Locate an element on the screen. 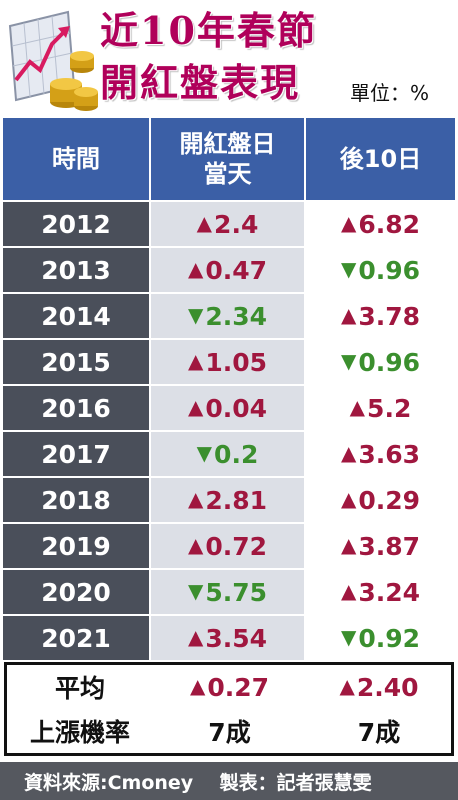 The height and width of the screenshot is (800, 458). after-10-days-cell: ▲ 3.24 is located at coordinates (380, 592).